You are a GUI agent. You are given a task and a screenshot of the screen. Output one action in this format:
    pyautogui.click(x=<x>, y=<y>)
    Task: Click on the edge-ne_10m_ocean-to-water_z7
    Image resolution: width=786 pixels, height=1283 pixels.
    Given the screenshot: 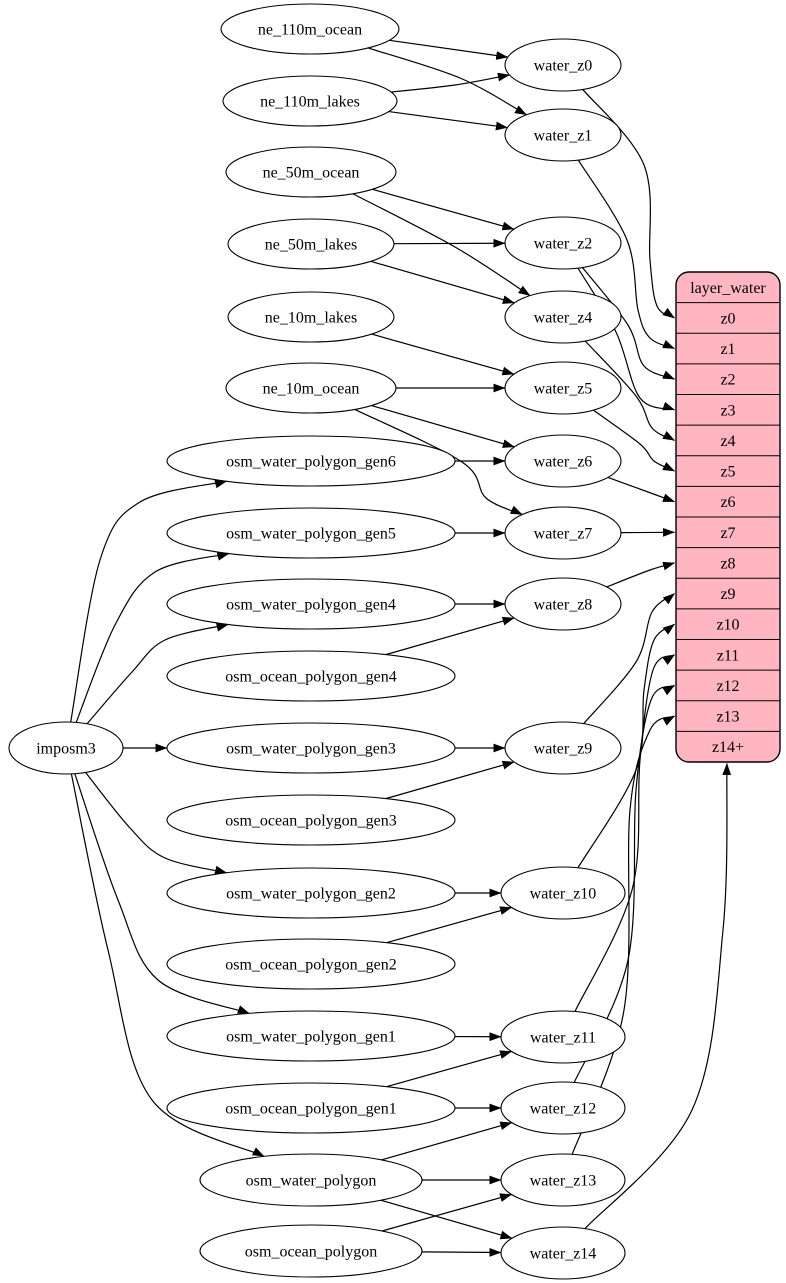 What is the action you would take?
    pyautogui.click(x=438, y=462)
    